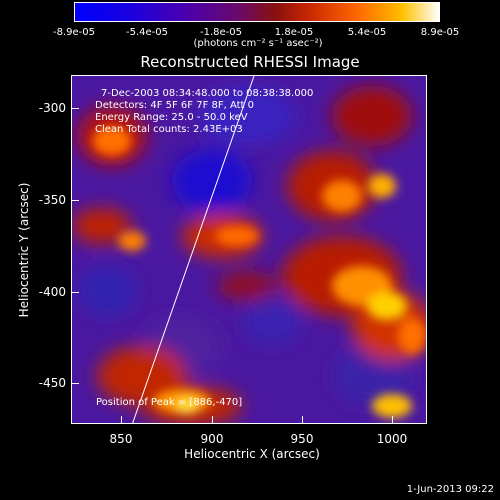 This screenshot has width=500, height=500. I want to click on info-detectors: Detectors: 4F 5F 6F 7F 8F, Att 0, so click(175, 105).